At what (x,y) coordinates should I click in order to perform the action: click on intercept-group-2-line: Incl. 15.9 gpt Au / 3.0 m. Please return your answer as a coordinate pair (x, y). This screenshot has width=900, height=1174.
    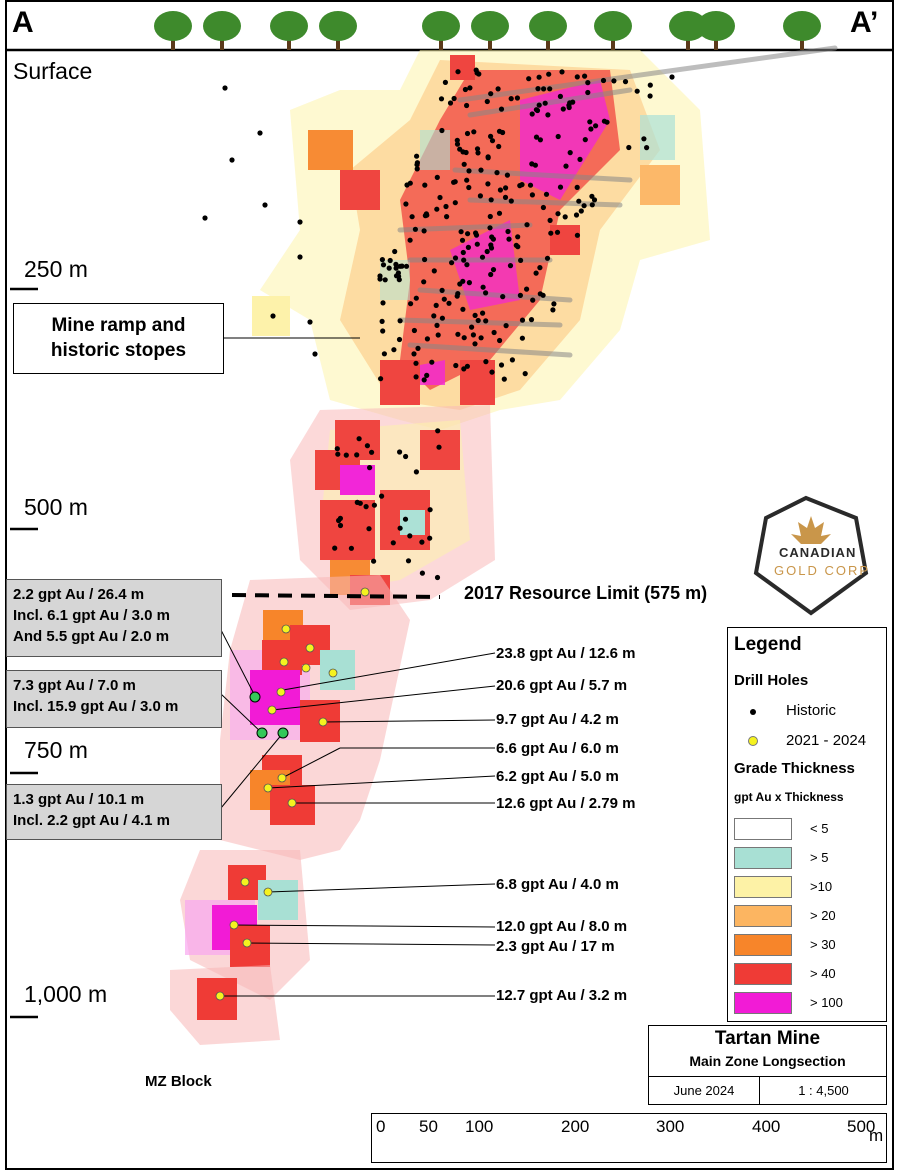
    Looking at the image, I should click on (96, 706).